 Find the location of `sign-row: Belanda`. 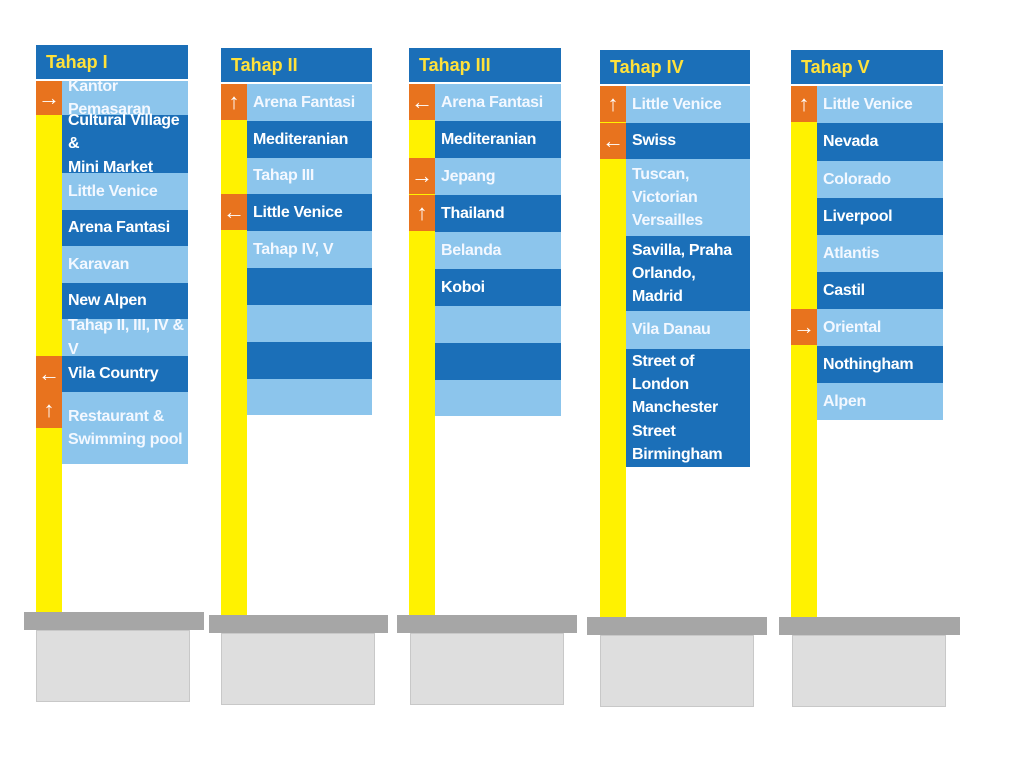

sign-row: Belanda is located at coordinates (498, 250).